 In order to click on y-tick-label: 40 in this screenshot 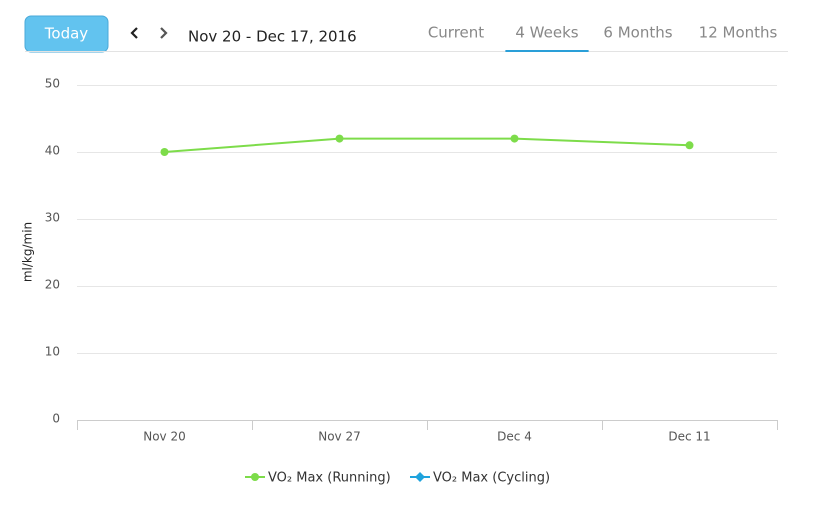, I will do `click(52, 151)`.